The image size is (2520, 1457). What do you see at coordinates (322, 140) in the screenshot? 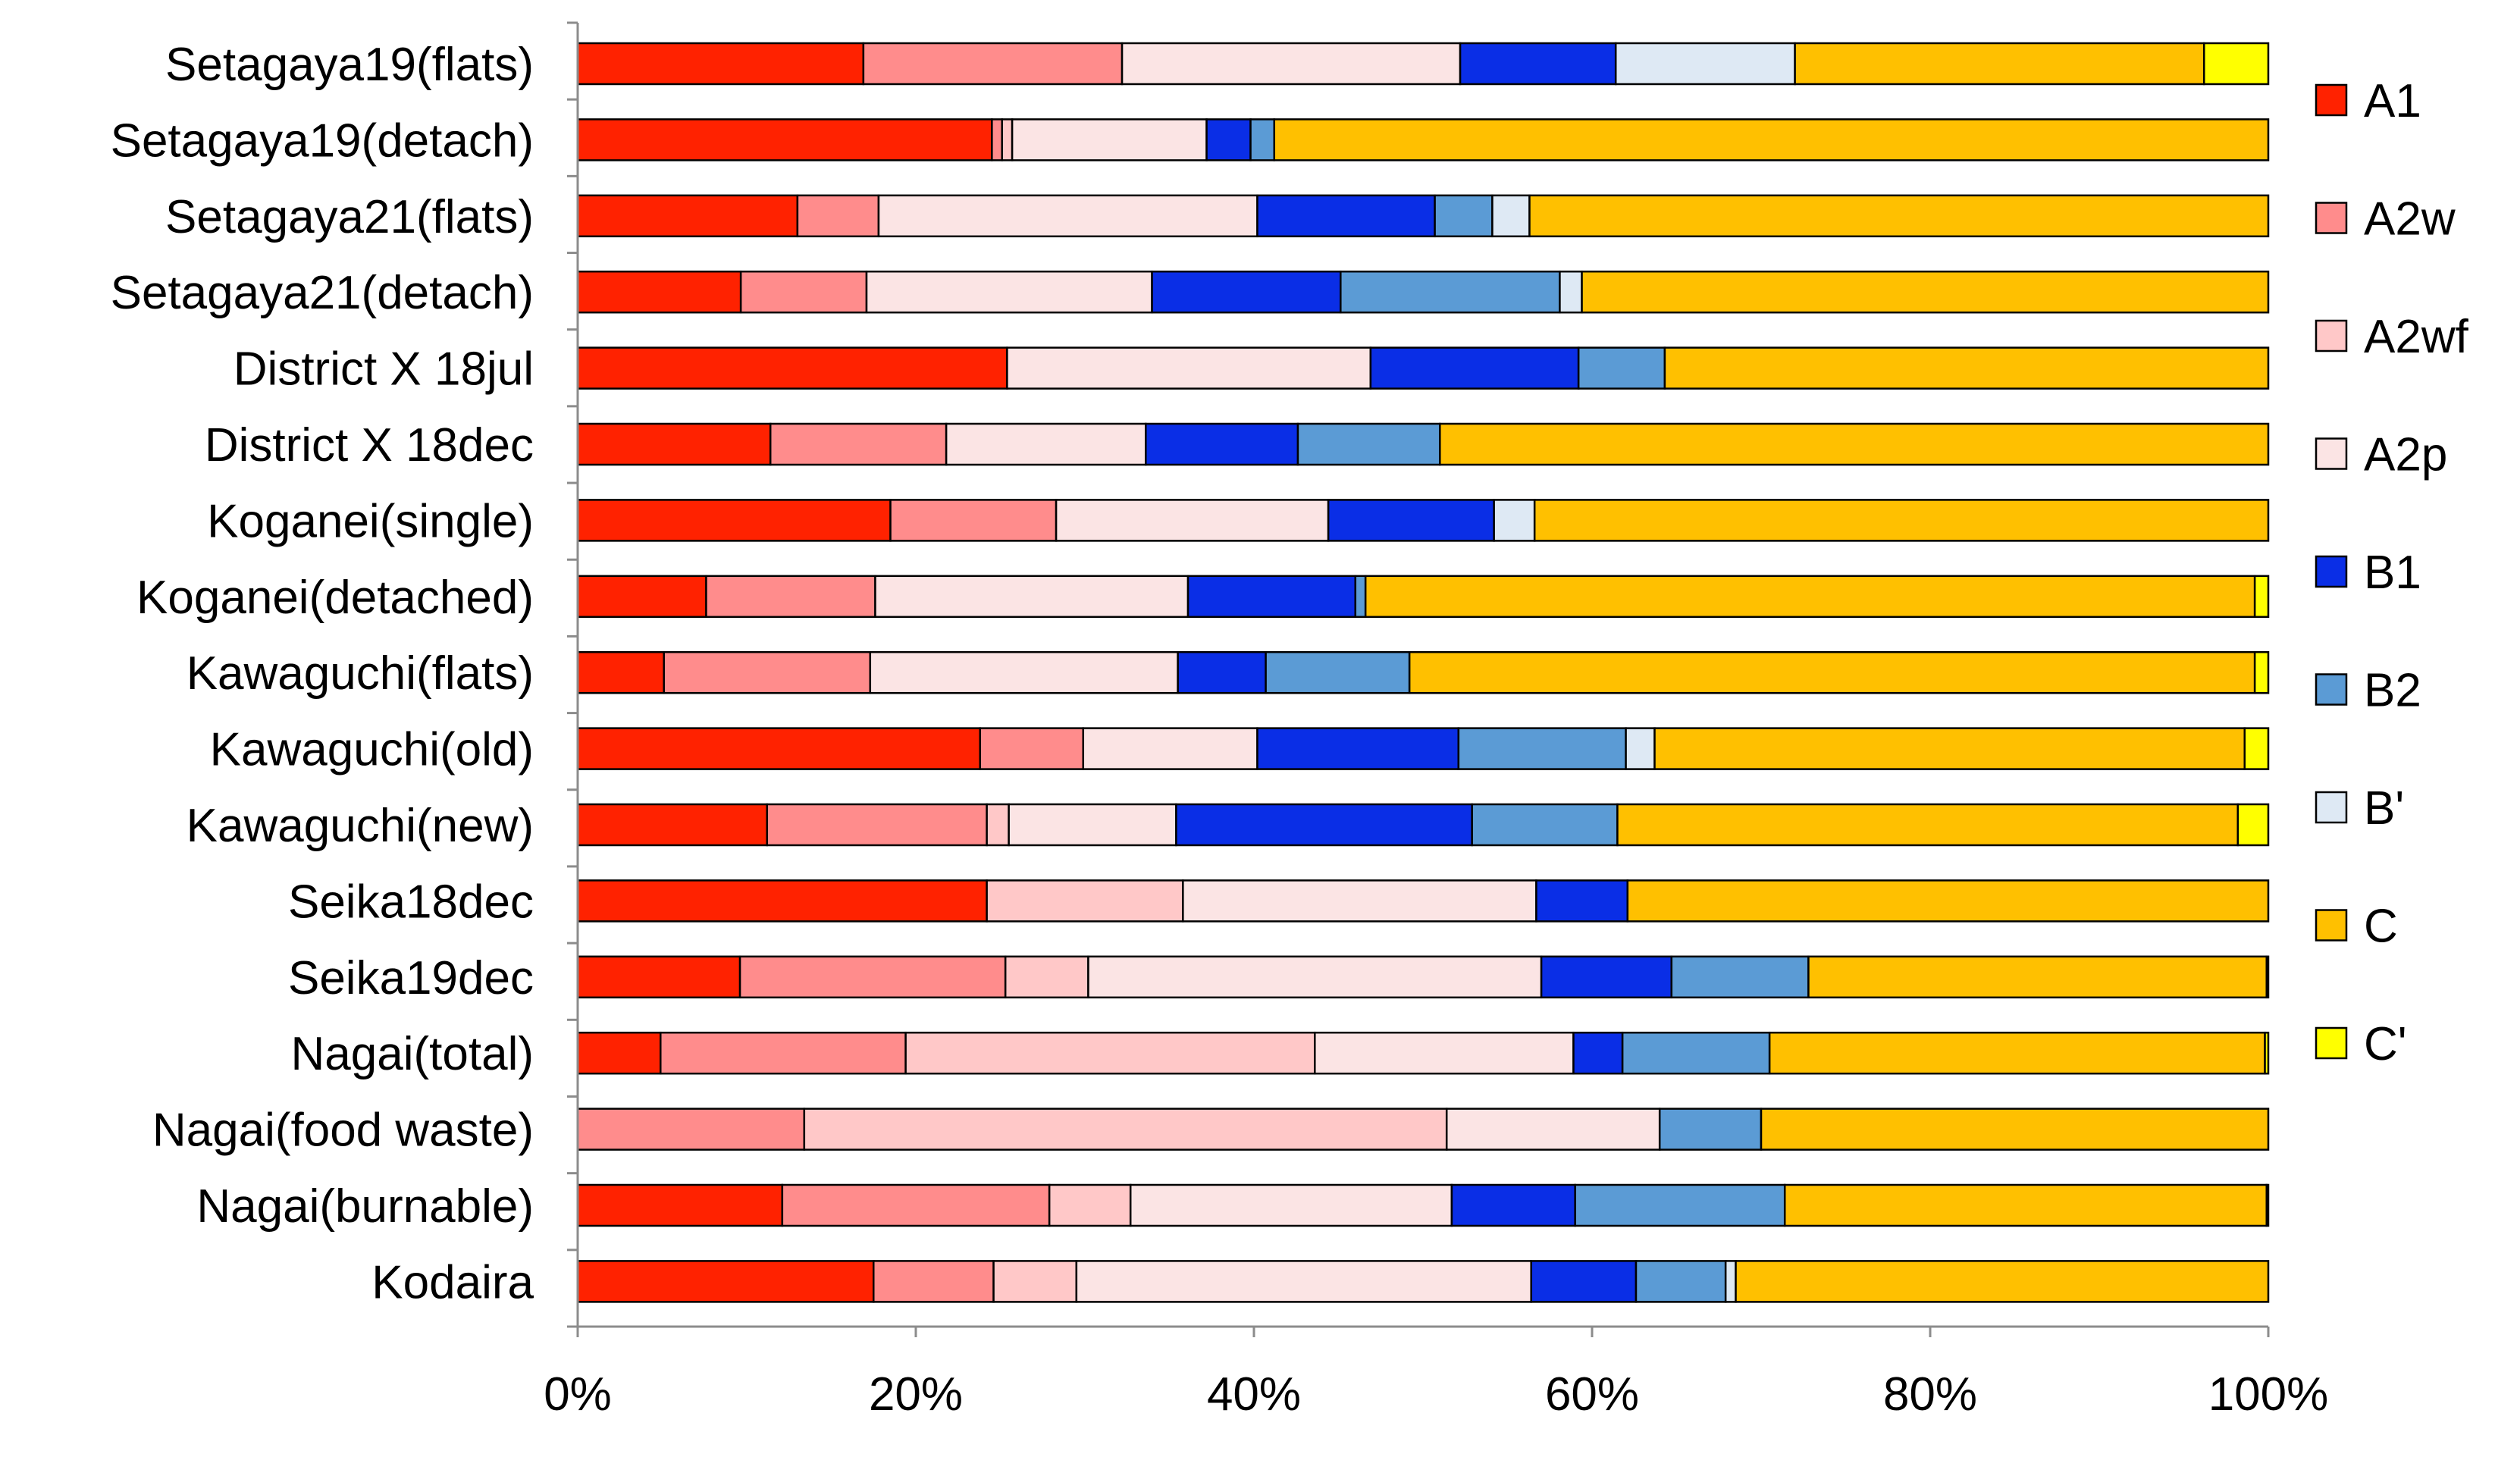
I see `category-label: Setagaya19(detach)` at bounding box center [322, 140].